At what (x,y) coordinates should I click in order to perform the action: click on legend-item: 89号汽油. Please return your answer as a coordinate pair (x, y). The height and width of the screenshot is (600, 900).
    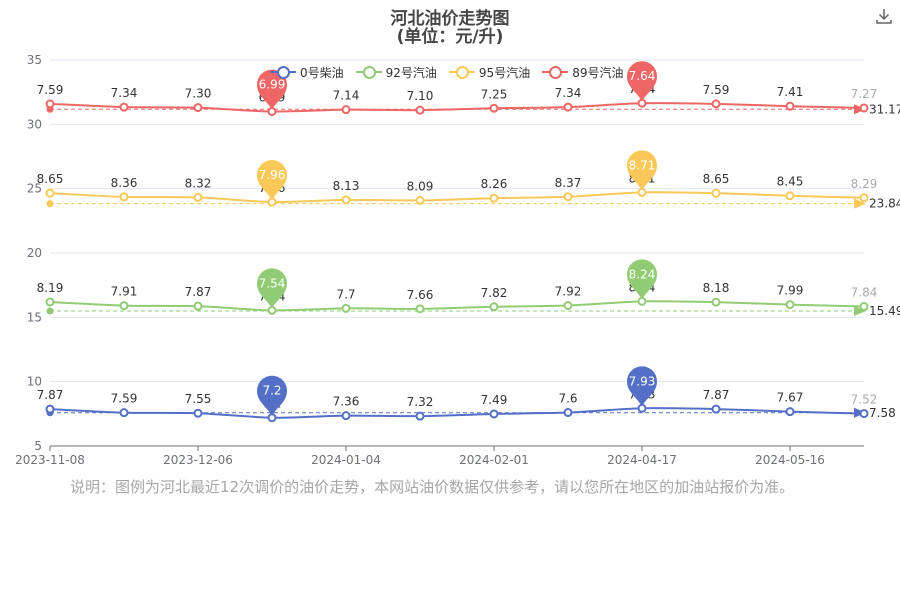
    Looking at the image, I should click on (582, 72).